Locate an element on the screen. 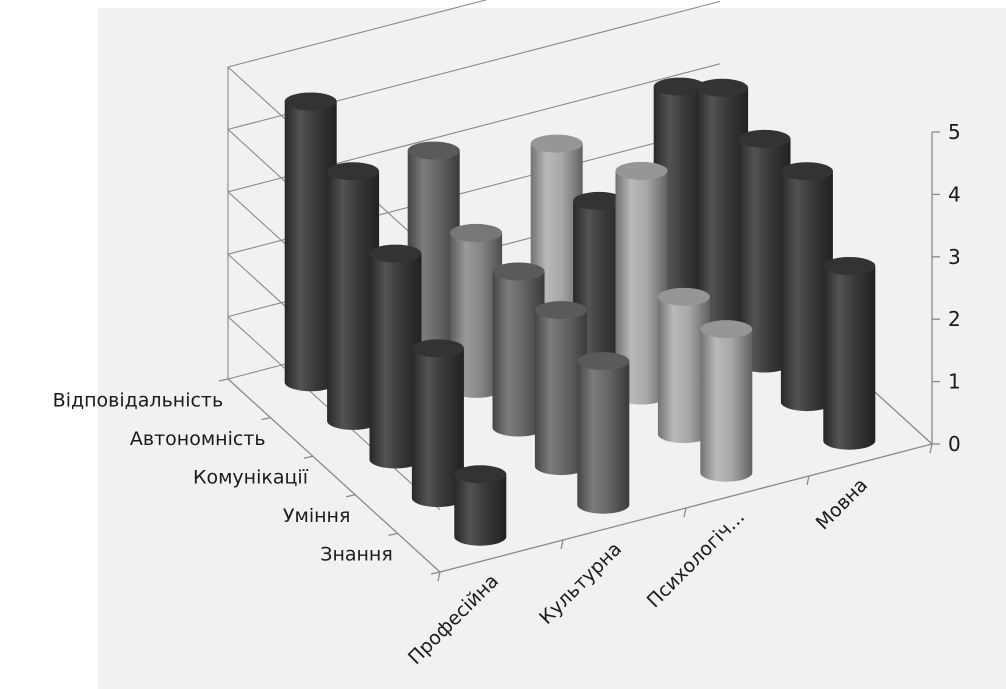 The image size is (1006, 689). depth-category-label: Уміння is located at coordinates (316, 516).